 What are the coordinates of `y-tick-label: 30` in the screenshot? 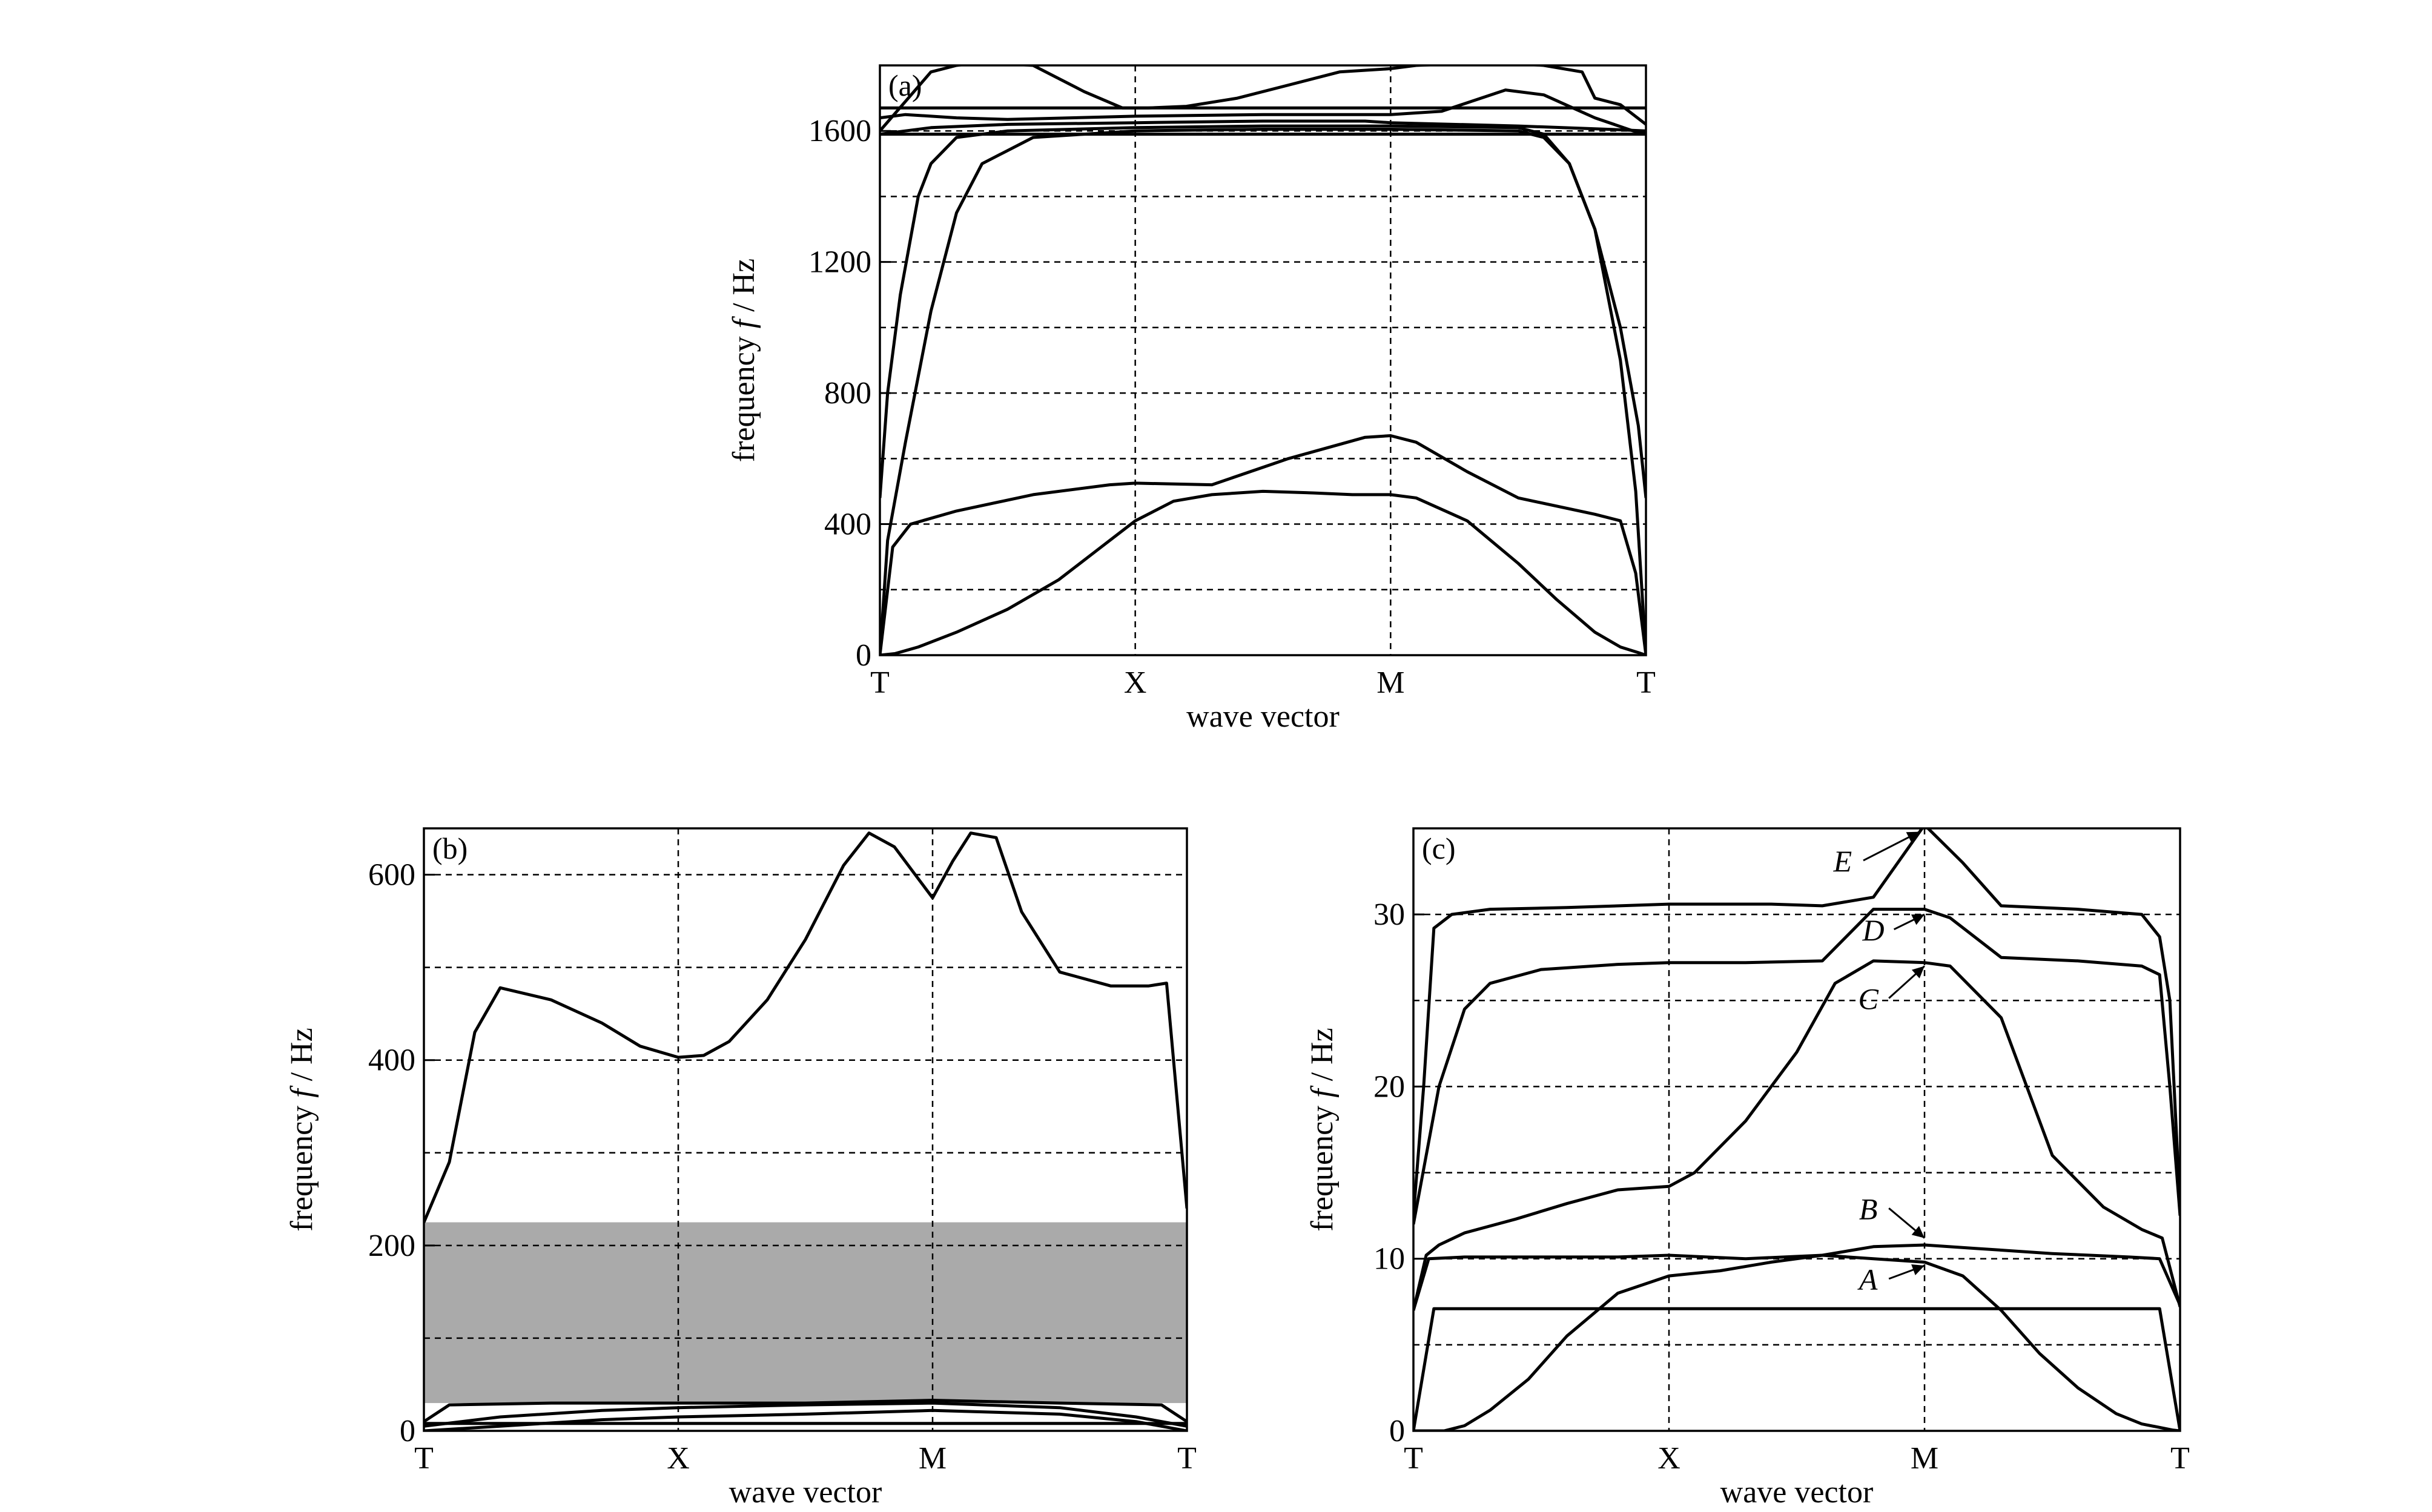 It's located at (1389, 914).